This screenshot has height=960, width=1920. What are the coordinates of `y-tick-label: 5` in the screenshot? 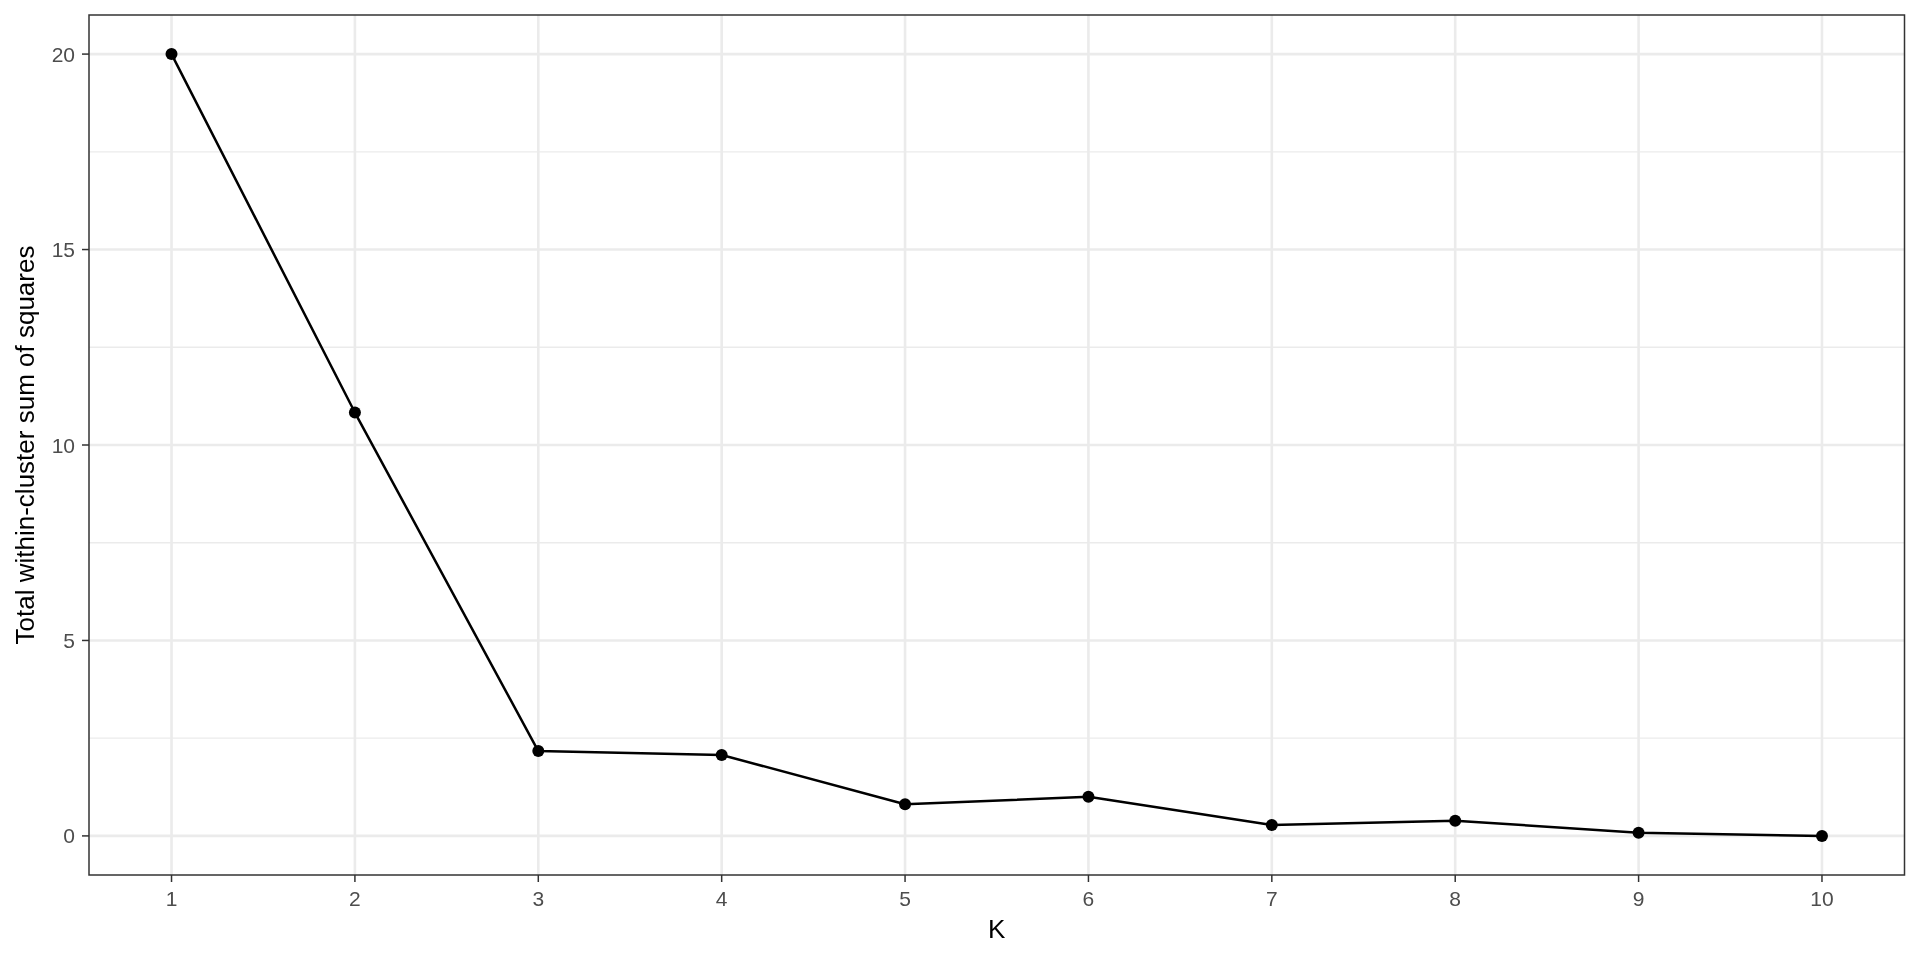 It's located at (69, 641).